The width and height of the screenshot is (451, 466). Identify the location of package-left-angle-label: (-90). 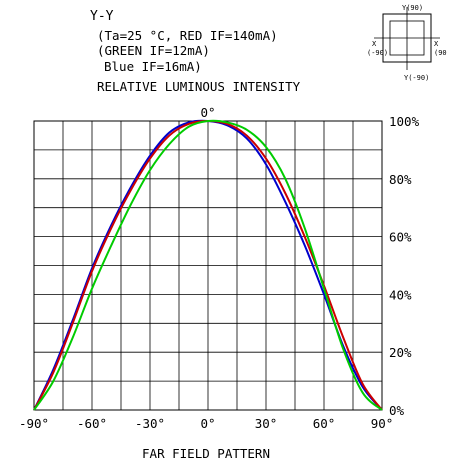
(377, 53).